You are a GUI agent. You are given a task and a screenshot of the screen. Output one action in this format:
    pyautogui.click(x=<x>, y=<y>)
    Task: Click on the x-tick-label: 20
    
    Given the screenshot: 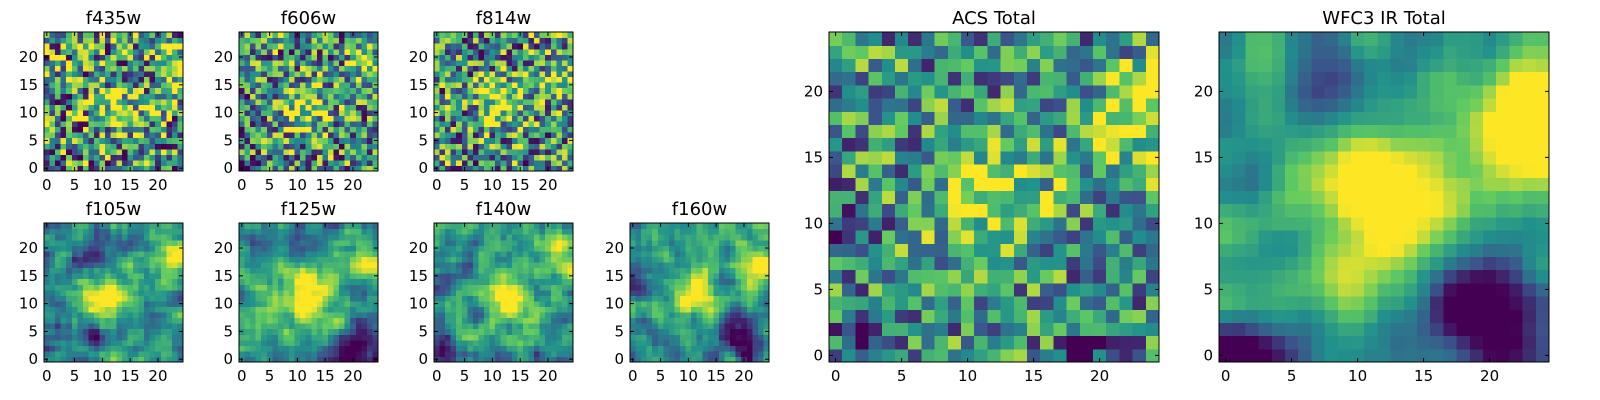 What is the action you would take?
    pyautogui.click(x=157, y=376)
    